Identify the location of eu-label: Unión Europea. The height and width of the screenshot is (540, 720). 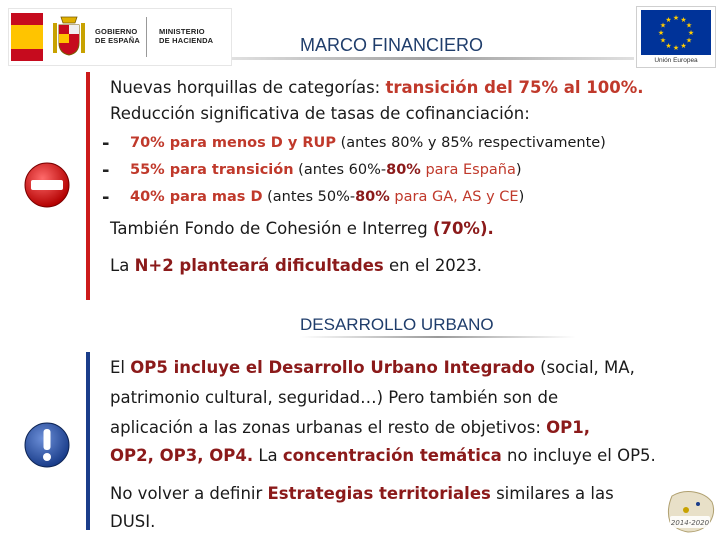
(676, 60).